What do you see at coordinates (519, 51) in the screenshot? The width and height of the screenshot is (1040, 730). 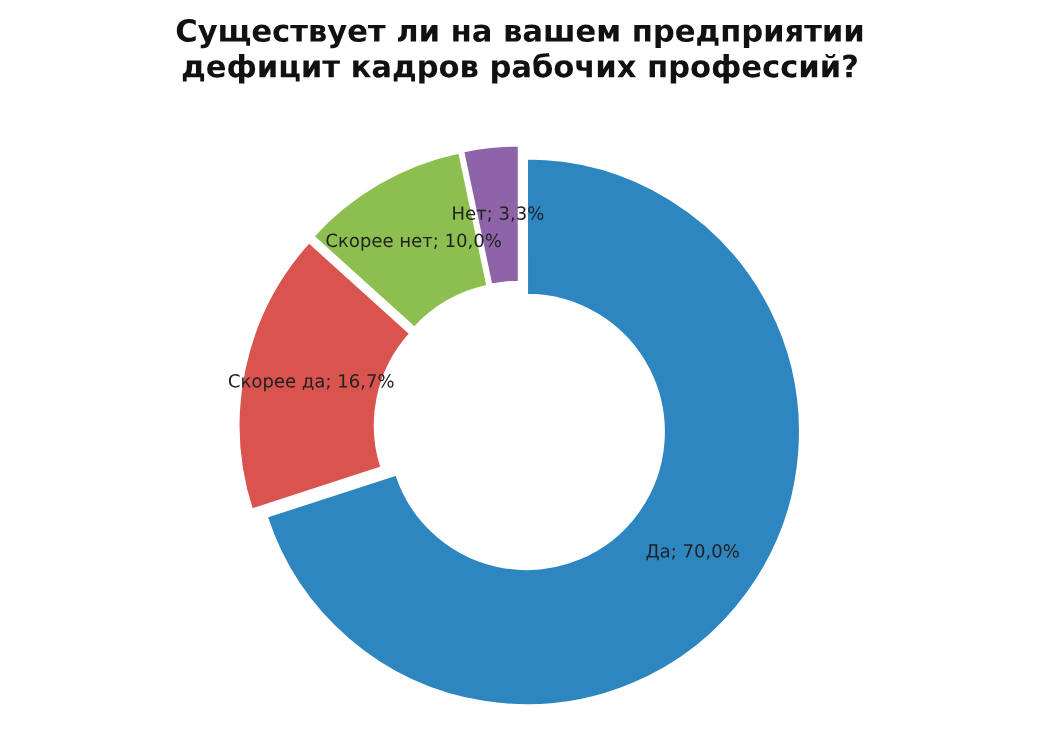 I see `chart-title: Существует ли на вашем предприятии дефицит кадров рабочих профессий?` at bounding box center [519, 51].